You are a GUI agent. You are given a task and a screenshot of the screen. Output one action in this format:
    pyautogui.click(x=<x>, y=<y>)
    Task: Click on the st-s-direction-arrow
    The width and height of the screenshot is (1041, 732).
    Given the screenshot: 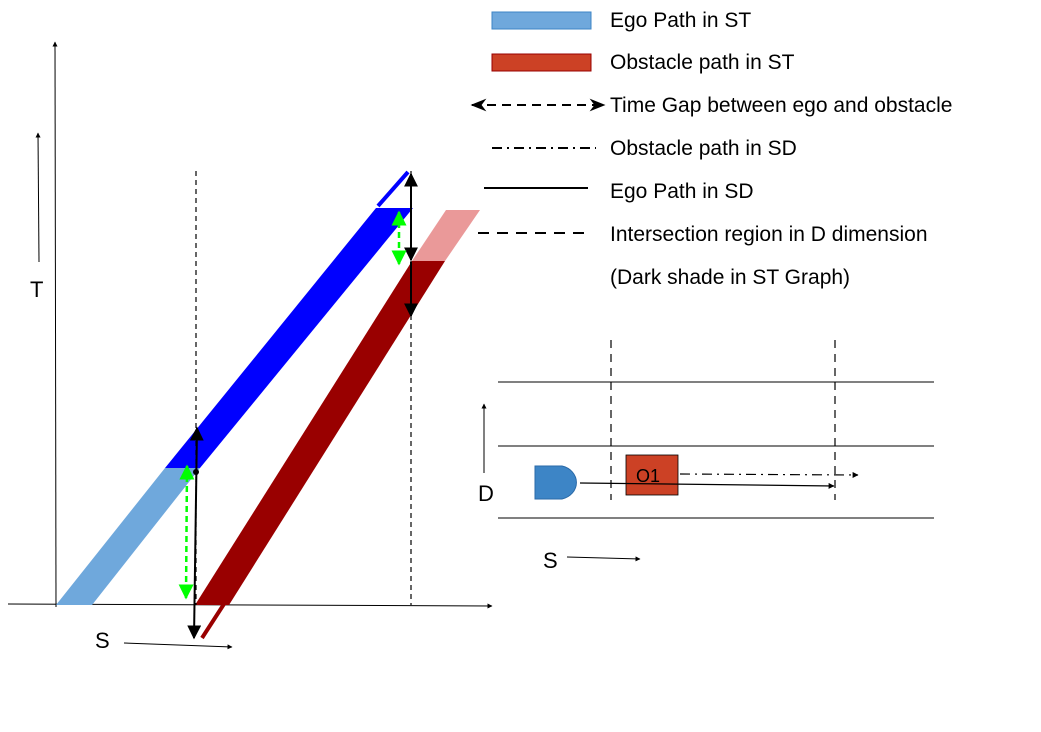 What is the action you would take?
    pyautogui.click(x=178, y=646)
    